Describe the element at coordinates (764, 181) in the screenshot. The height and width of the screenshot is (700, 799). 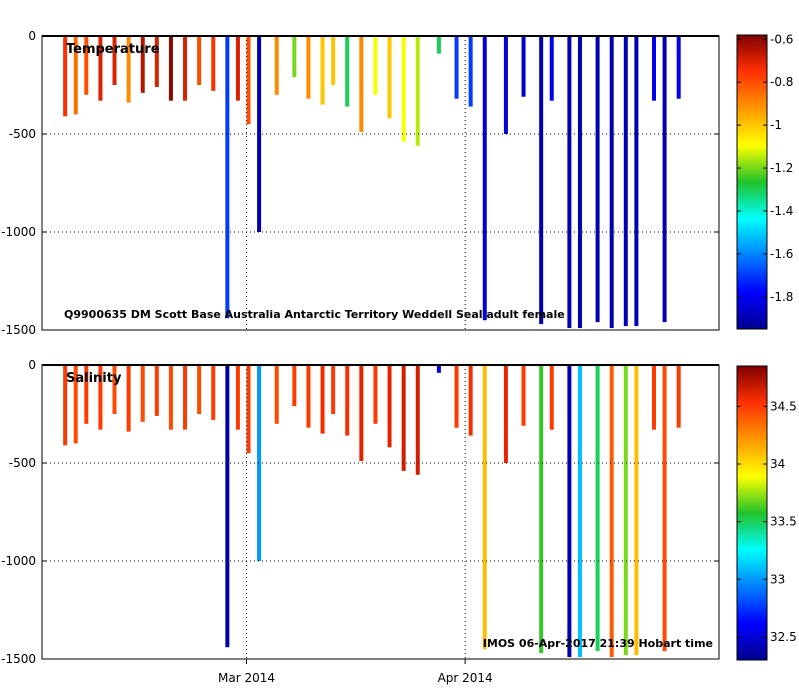
I see `temperature-colorbar: -0.6 -0.8 -1 -1.2 -1.4 -1.6 -1.8` at that location.